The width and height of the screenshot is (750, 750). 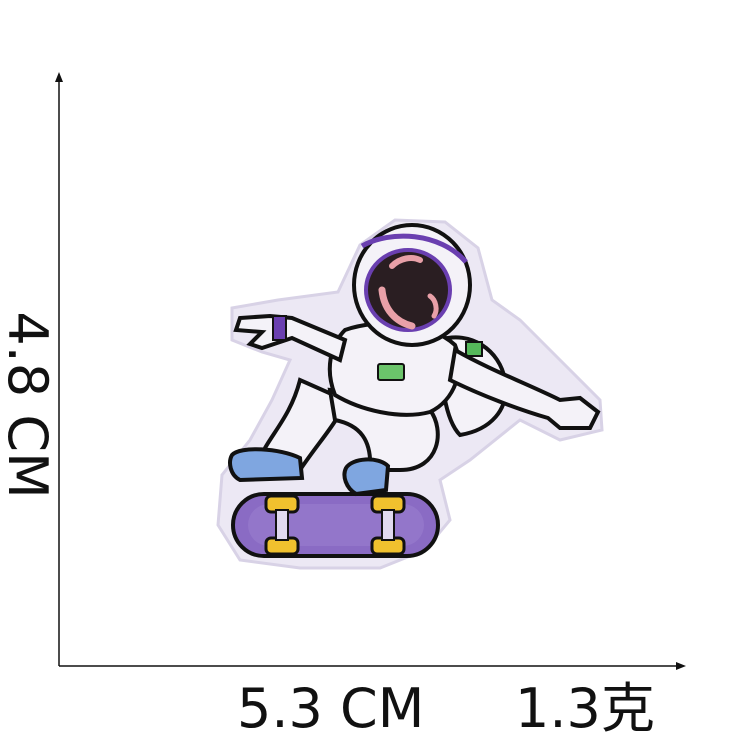 I want to click on visor-reflection, so click(x=397, y=308).